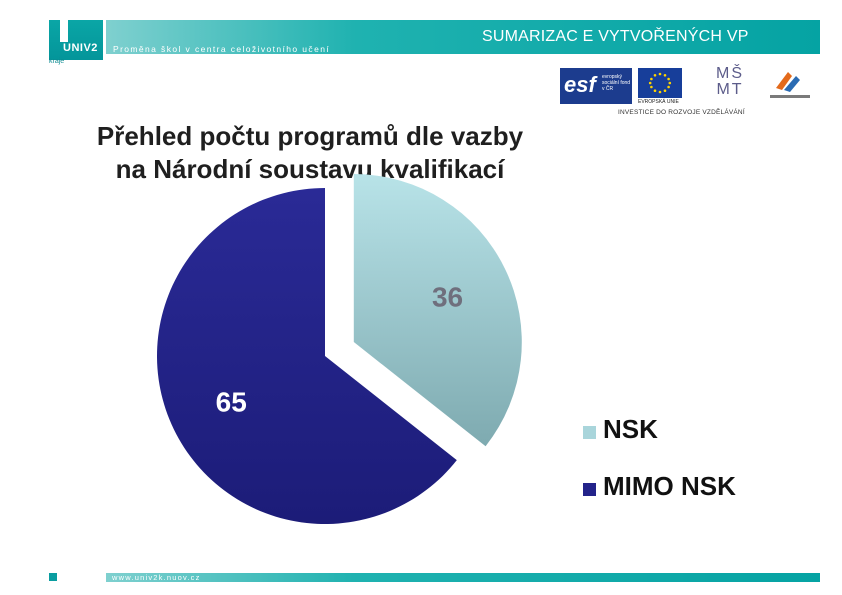  What do you see at coordinates (80, 48) in the screenshot?
I see `logo-text: UNIV2` at bounding box center [80, 48].